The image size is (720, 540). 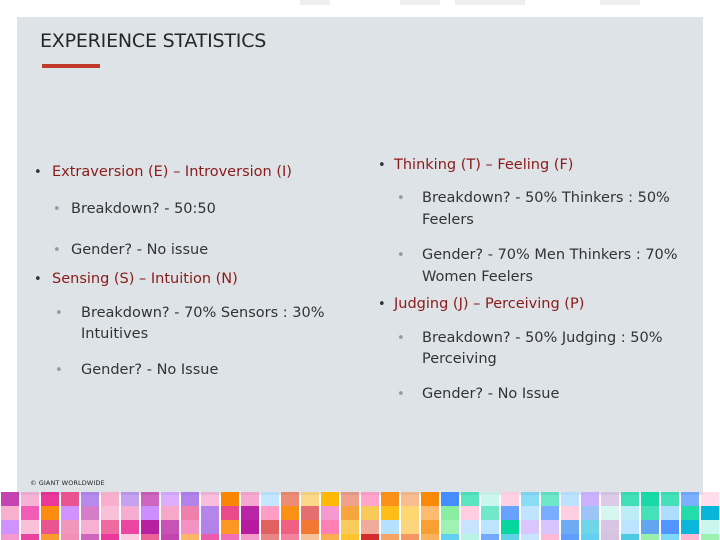 What do you see at coordinates (542, 338) in the screenshot?
I see `jp-breakdown-line1: Breakdown? - 50% Judging : 50%` at bounding box center [542, 338].